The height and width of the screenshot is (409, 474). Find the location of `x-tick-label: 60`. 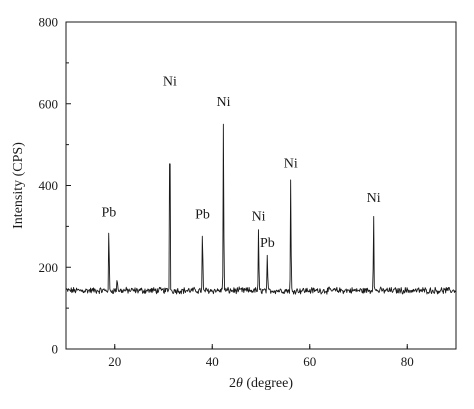

x-tick-label: 60 is located at coordinates (309, 361).